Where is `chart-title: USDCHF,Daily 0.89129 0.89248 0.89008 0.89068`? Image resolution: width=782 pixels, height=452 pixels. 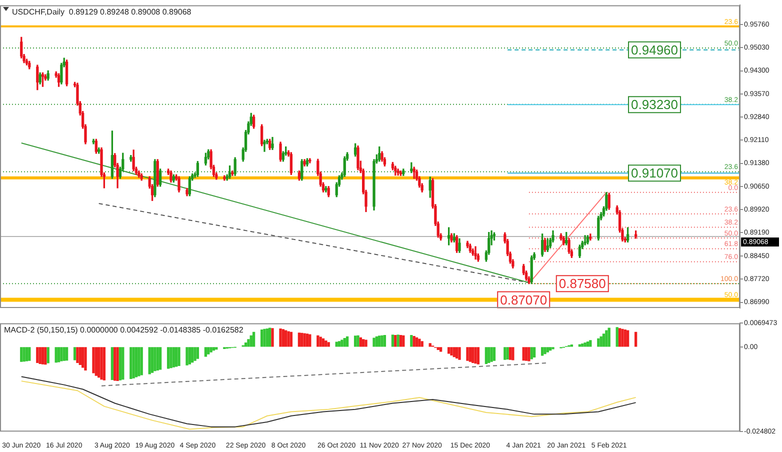
chart-title: USDCHF,Daily 0.89129 0.89248 0.89008 0.89068 is located at coordinates (102, 11).